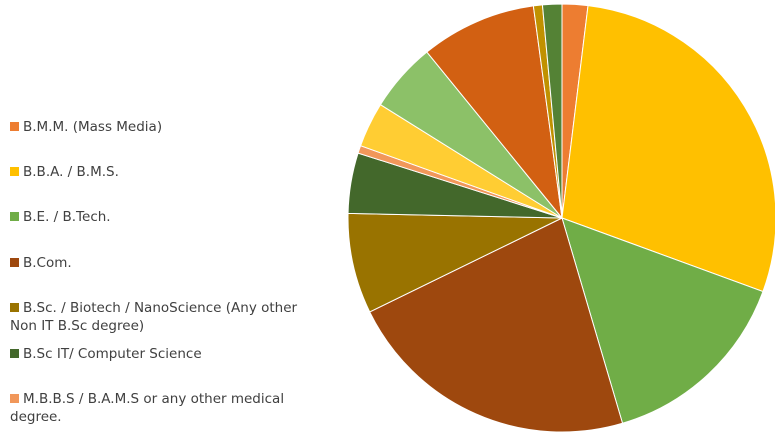 This screenshot has width=775, height=439. I want to click on legend-item: B.M.M. (Mass Media), so click(86, 127).